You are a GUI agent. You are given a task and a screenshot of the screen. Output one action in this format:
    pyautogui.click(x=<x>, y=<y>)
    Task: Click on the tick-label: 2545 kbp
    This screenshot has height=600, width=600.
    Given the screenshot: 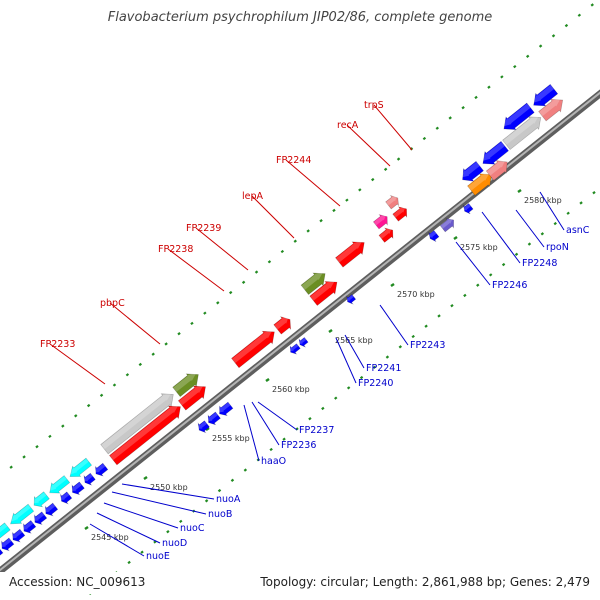 What is the action you would take?
    pyautogui.click(x=110, y=537)
    